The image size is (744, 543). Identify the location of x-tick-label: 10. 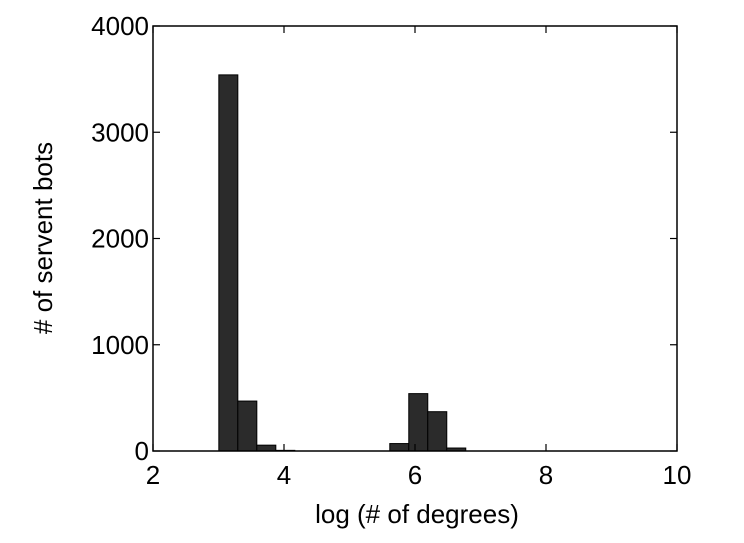
(677, 475).